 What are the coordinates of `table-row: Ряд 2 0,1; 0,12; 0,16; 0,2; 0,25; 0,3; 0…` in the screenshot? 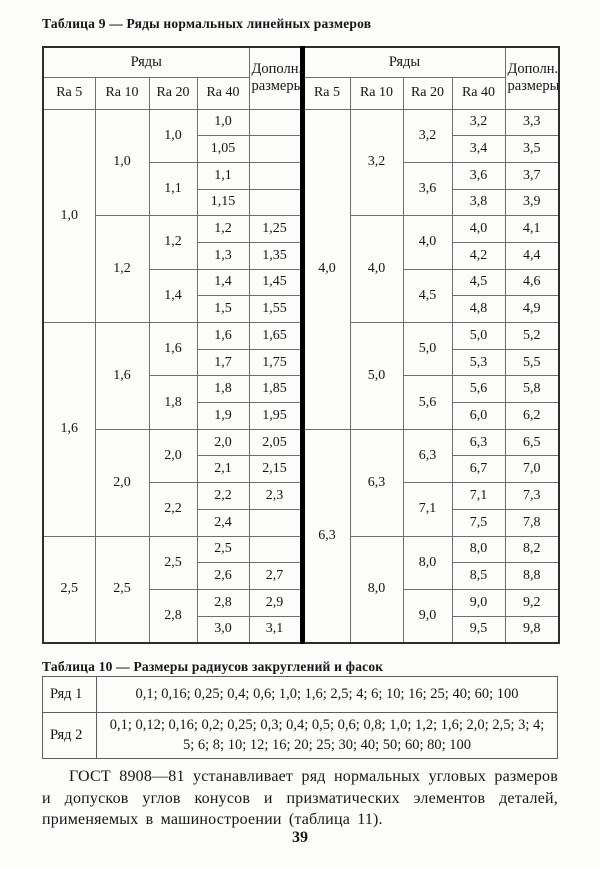 It's located at (300, 735).